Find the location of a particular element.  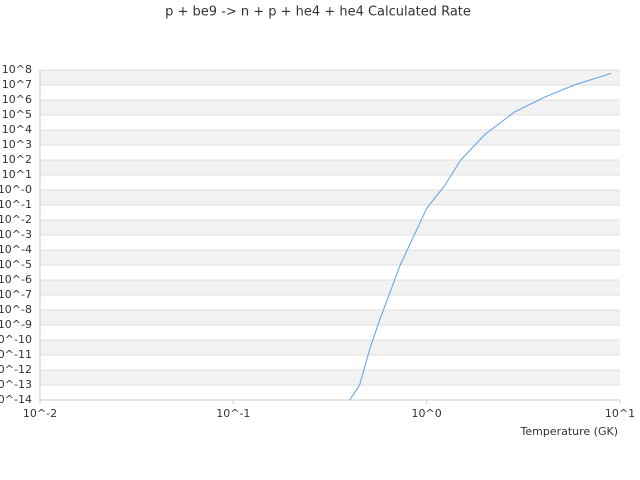

y-tick-label: 10^-0 is located at coordinates (16, 189).